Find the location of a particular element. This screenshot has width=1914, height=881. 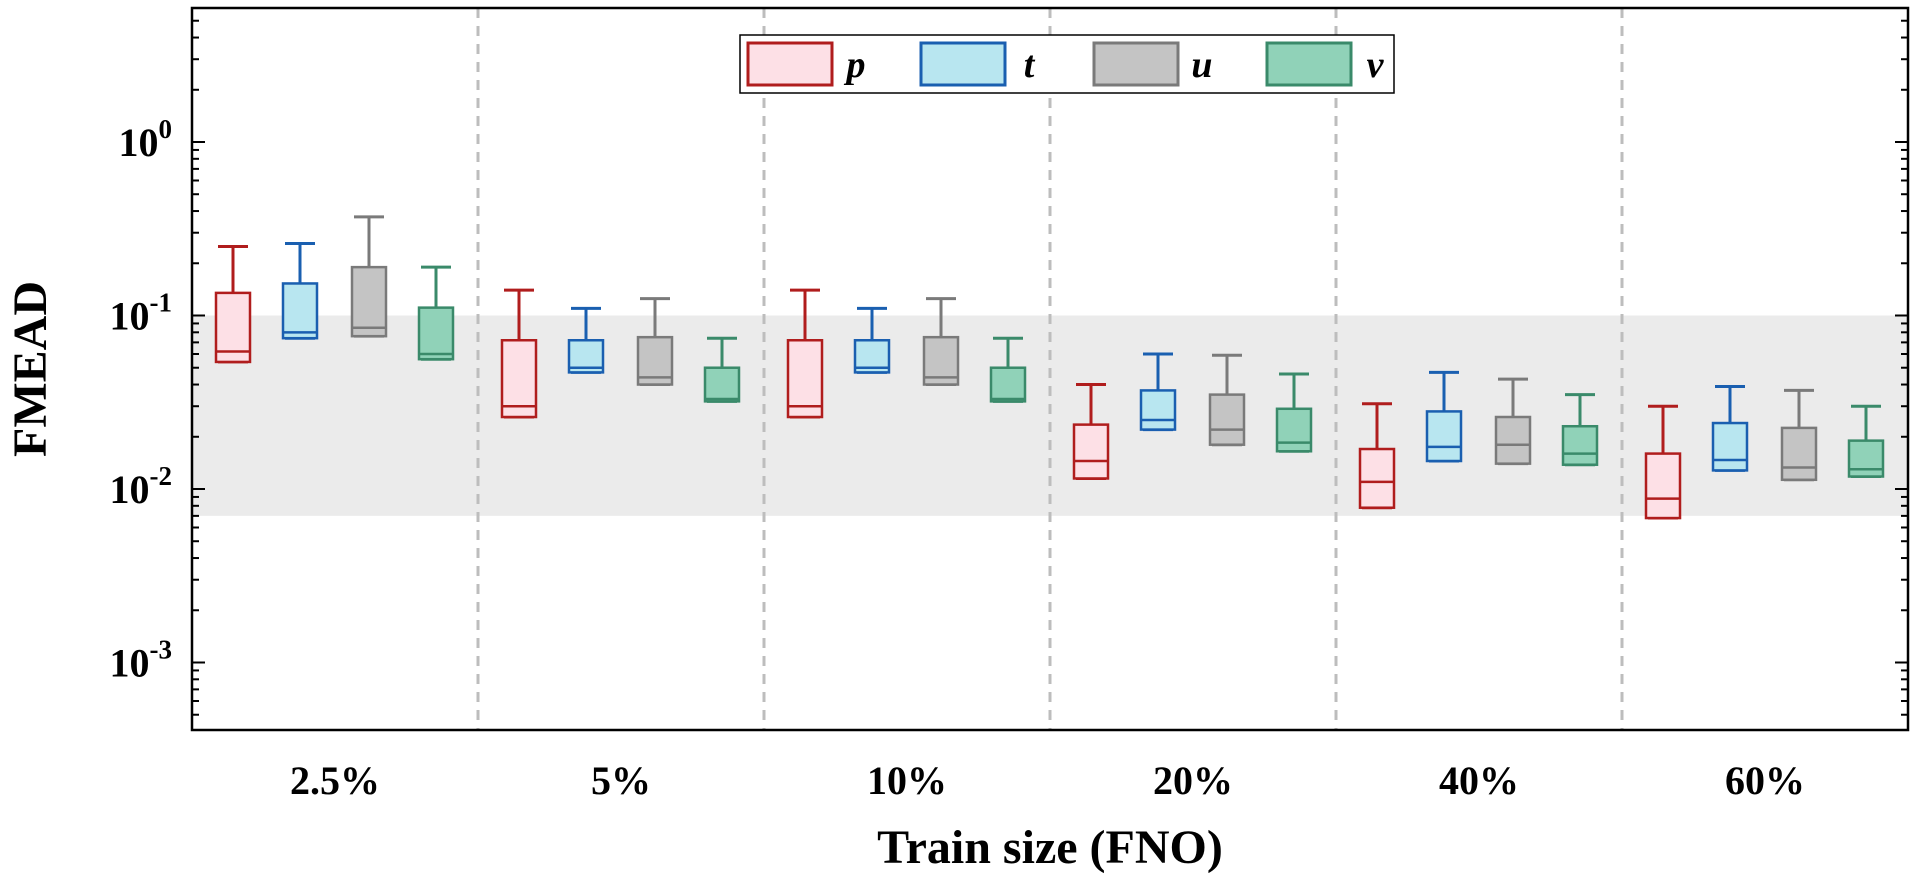

legend-item-t: t is located at coordinates (977, 64).